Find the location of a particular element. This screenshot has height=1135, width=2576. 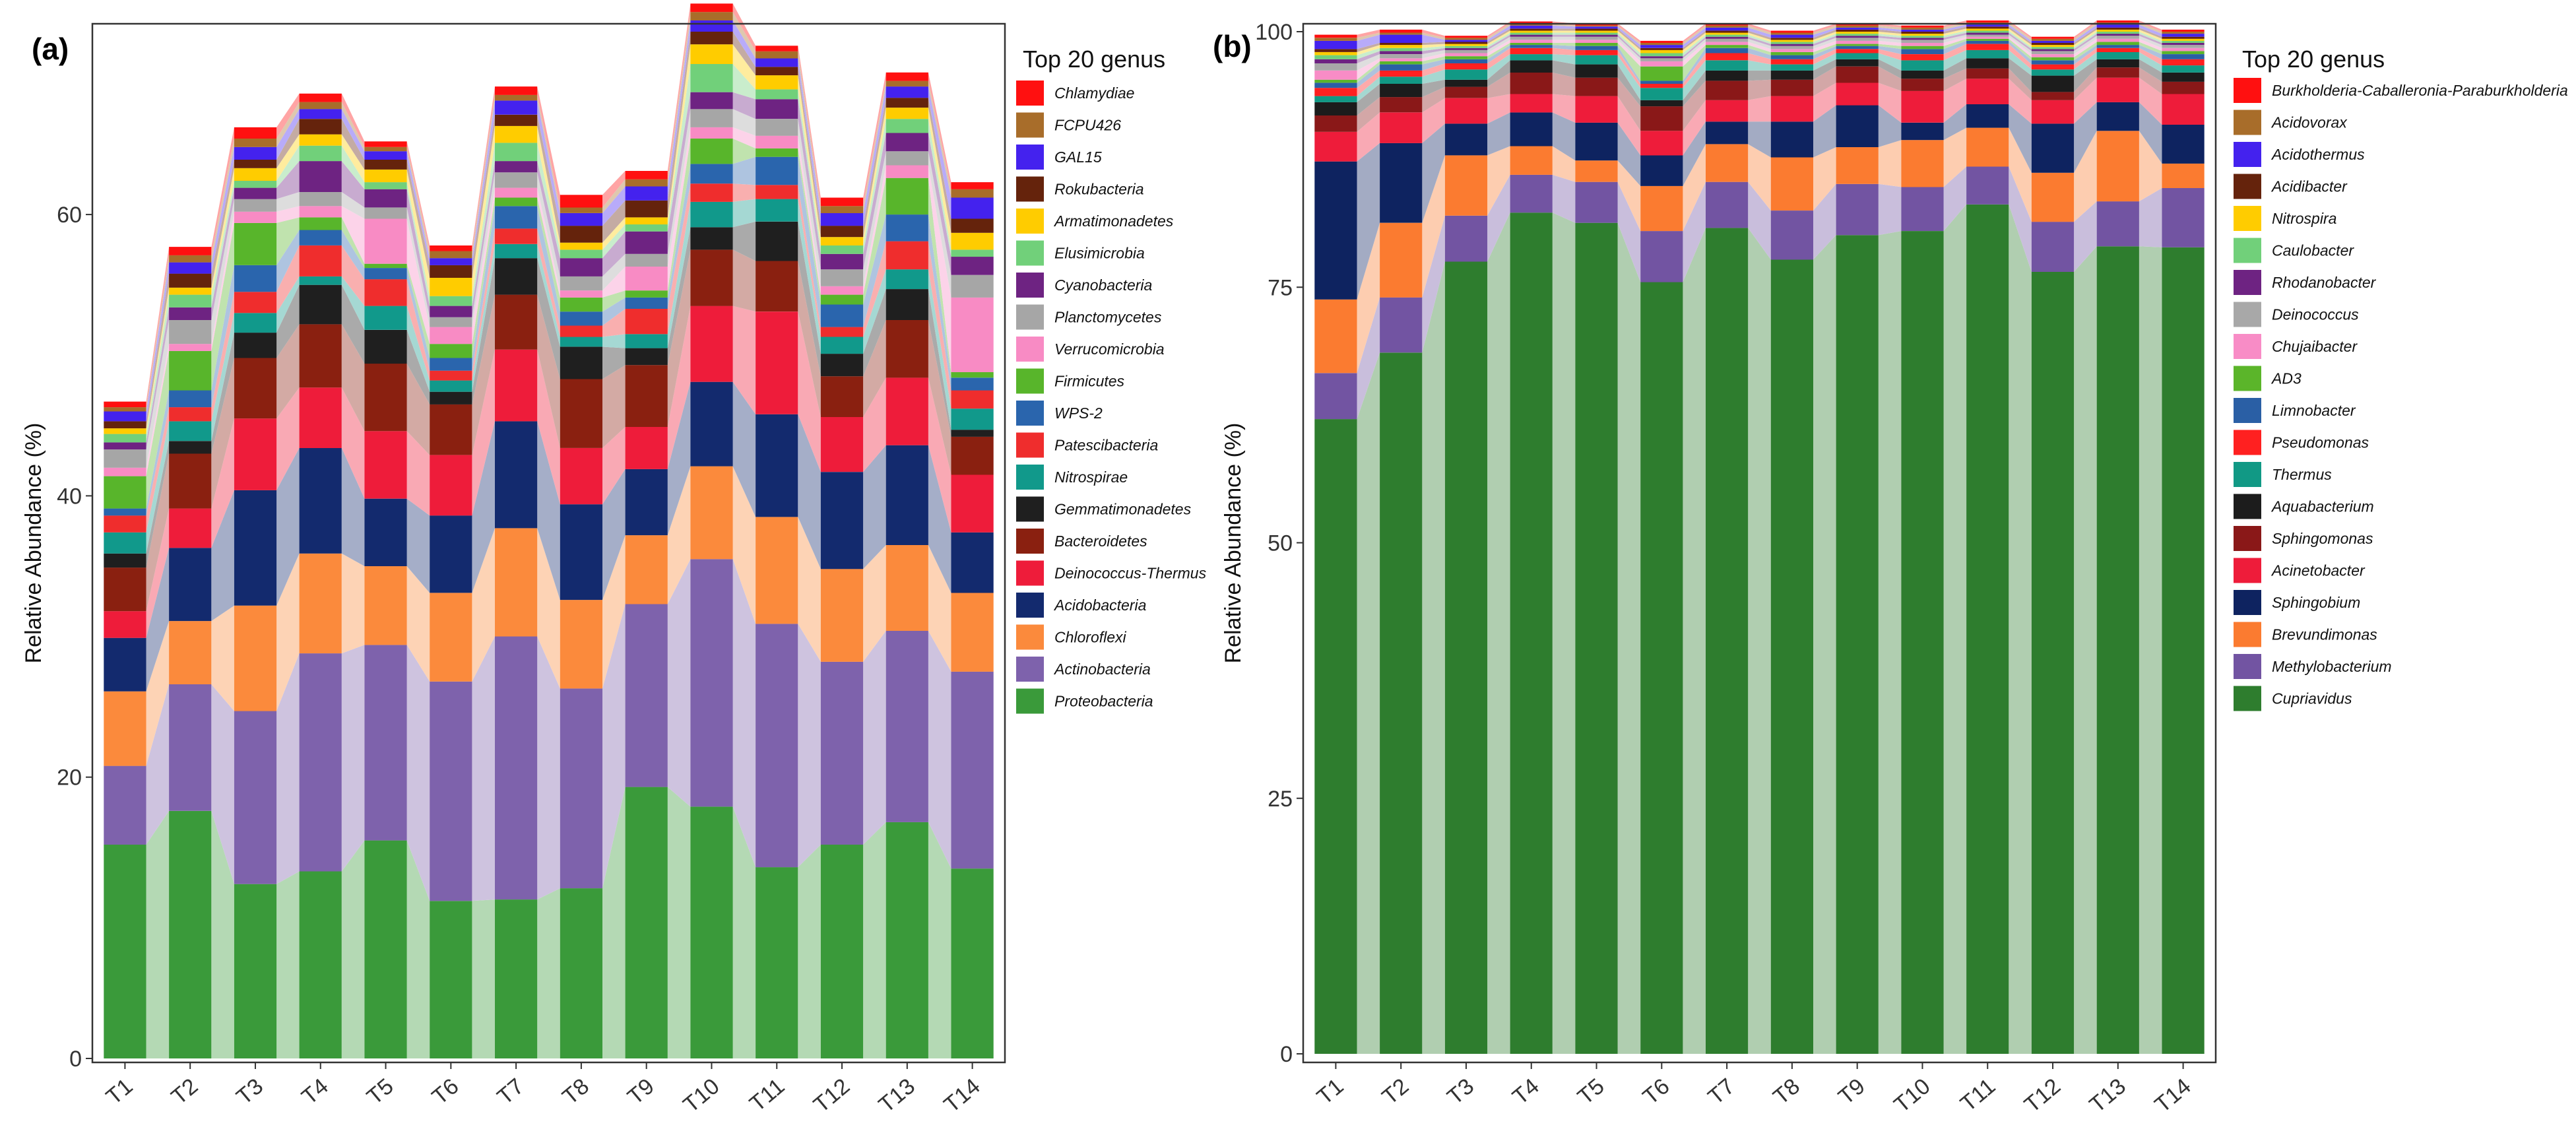

bar-segment-aquabacterium-t5 is located at coordinates (1596, 71).